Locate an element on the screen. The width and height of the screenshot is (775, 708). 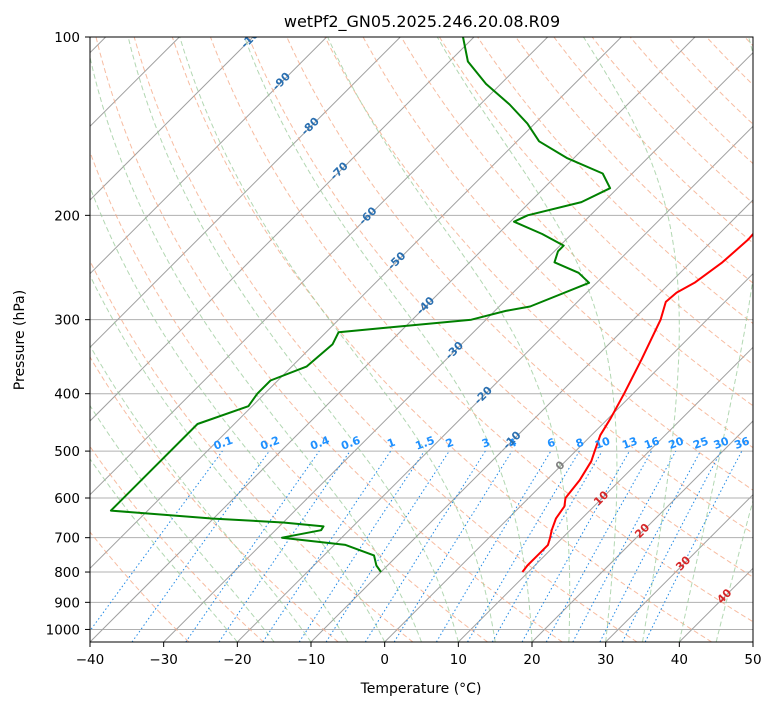
y-tick-label: 500 is located at coordinates (67, 452).